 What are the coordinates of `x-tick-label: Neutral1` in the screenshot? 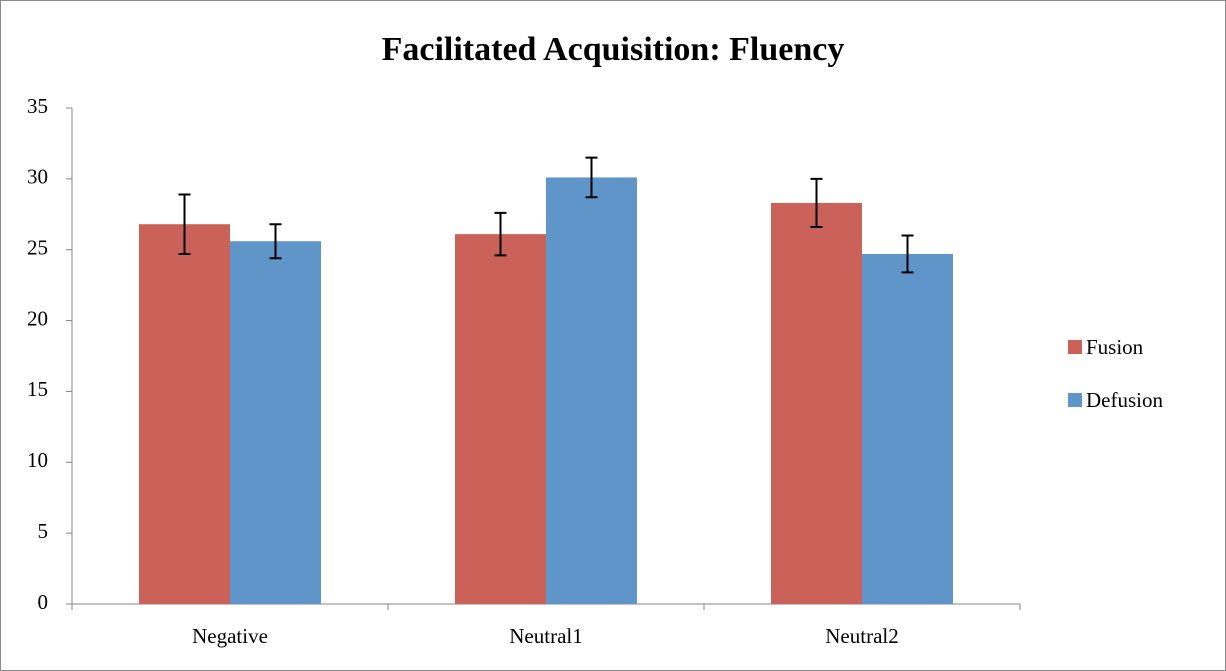 It's located at (545, 636).